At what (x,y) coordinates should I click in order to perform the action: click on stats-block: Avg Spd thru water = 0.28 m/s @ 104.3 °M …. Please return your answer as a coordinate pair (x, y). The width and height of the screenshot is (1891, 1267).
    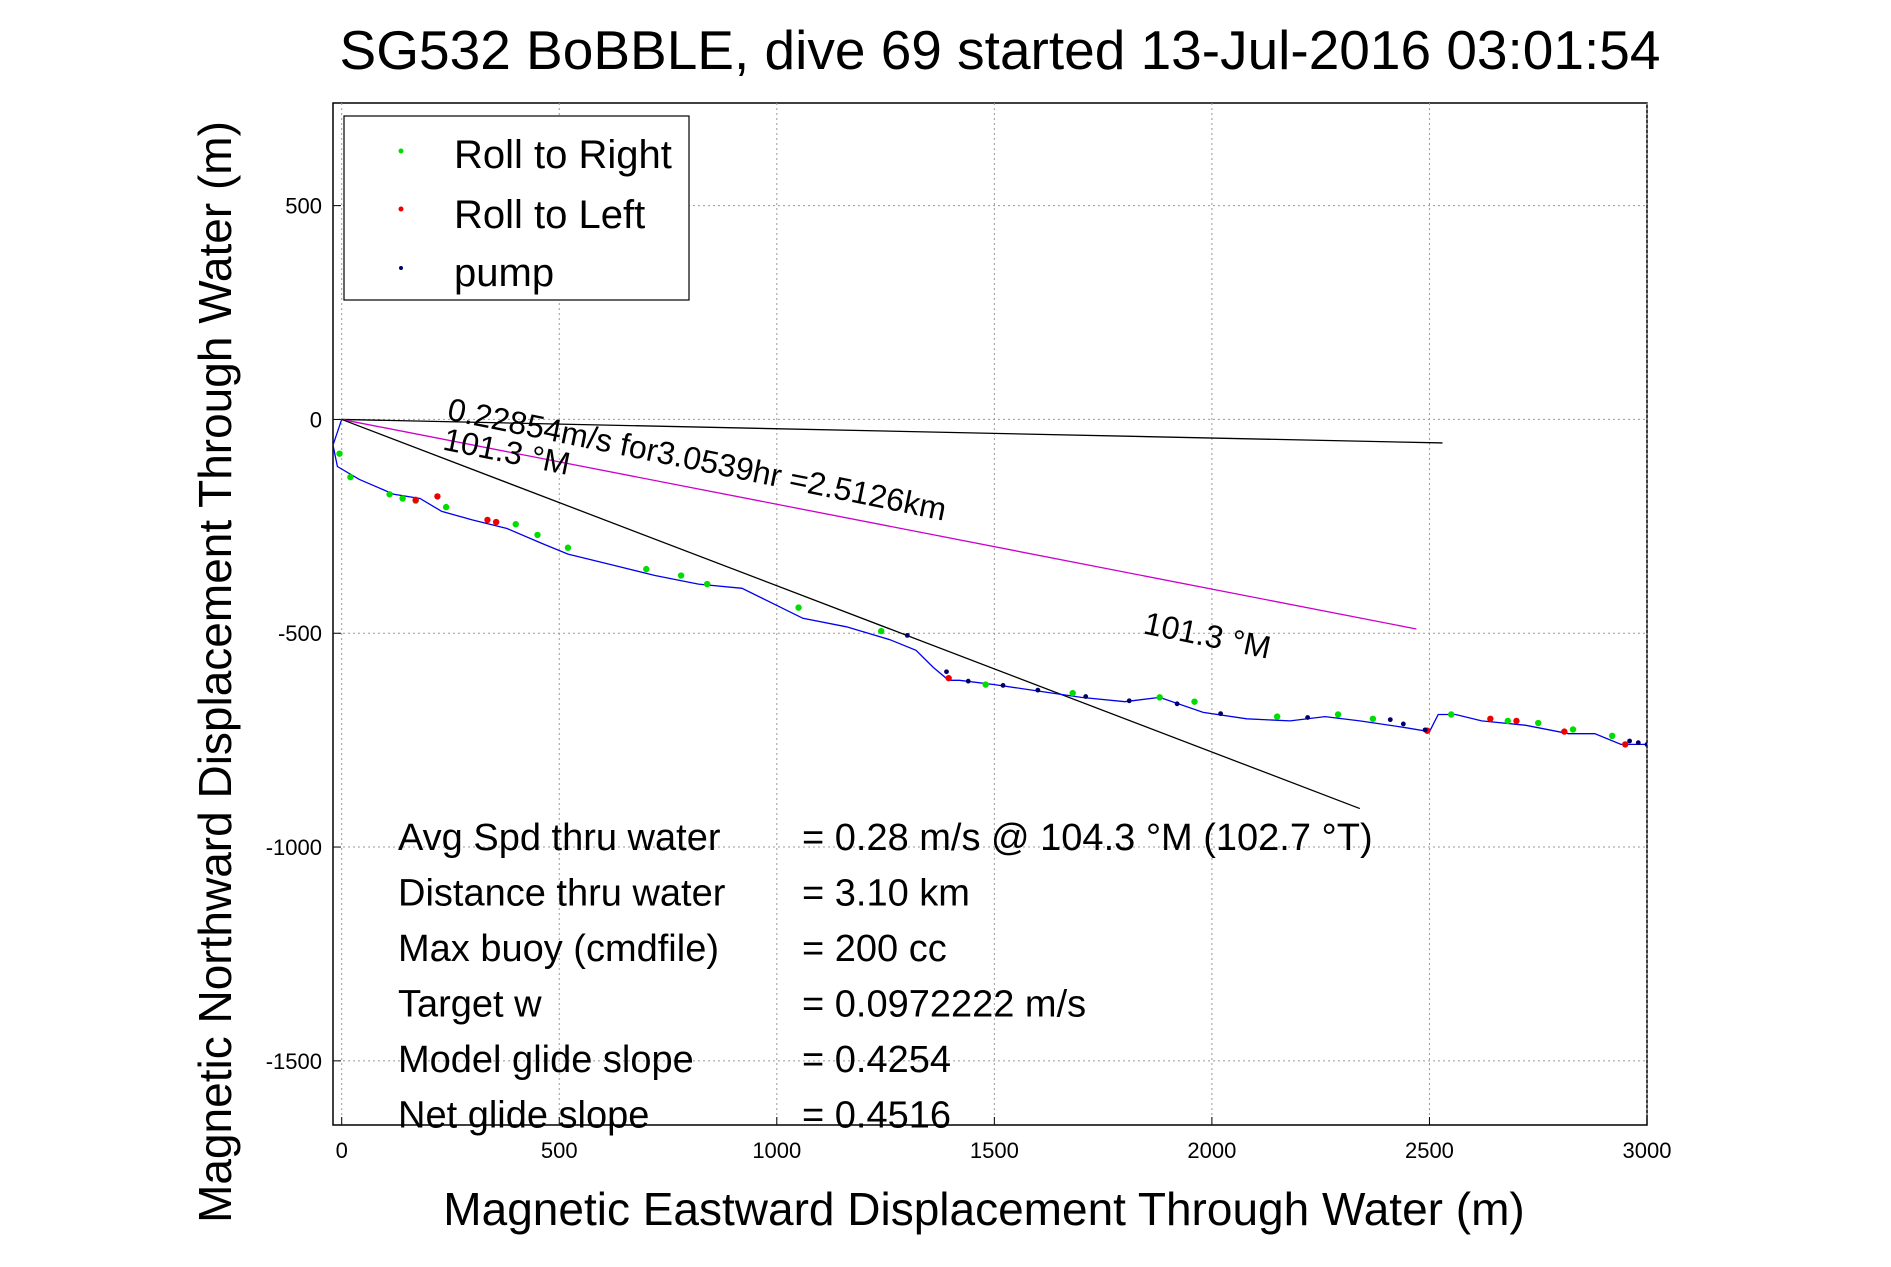
    Looking at the image, I should click on (885, 977).